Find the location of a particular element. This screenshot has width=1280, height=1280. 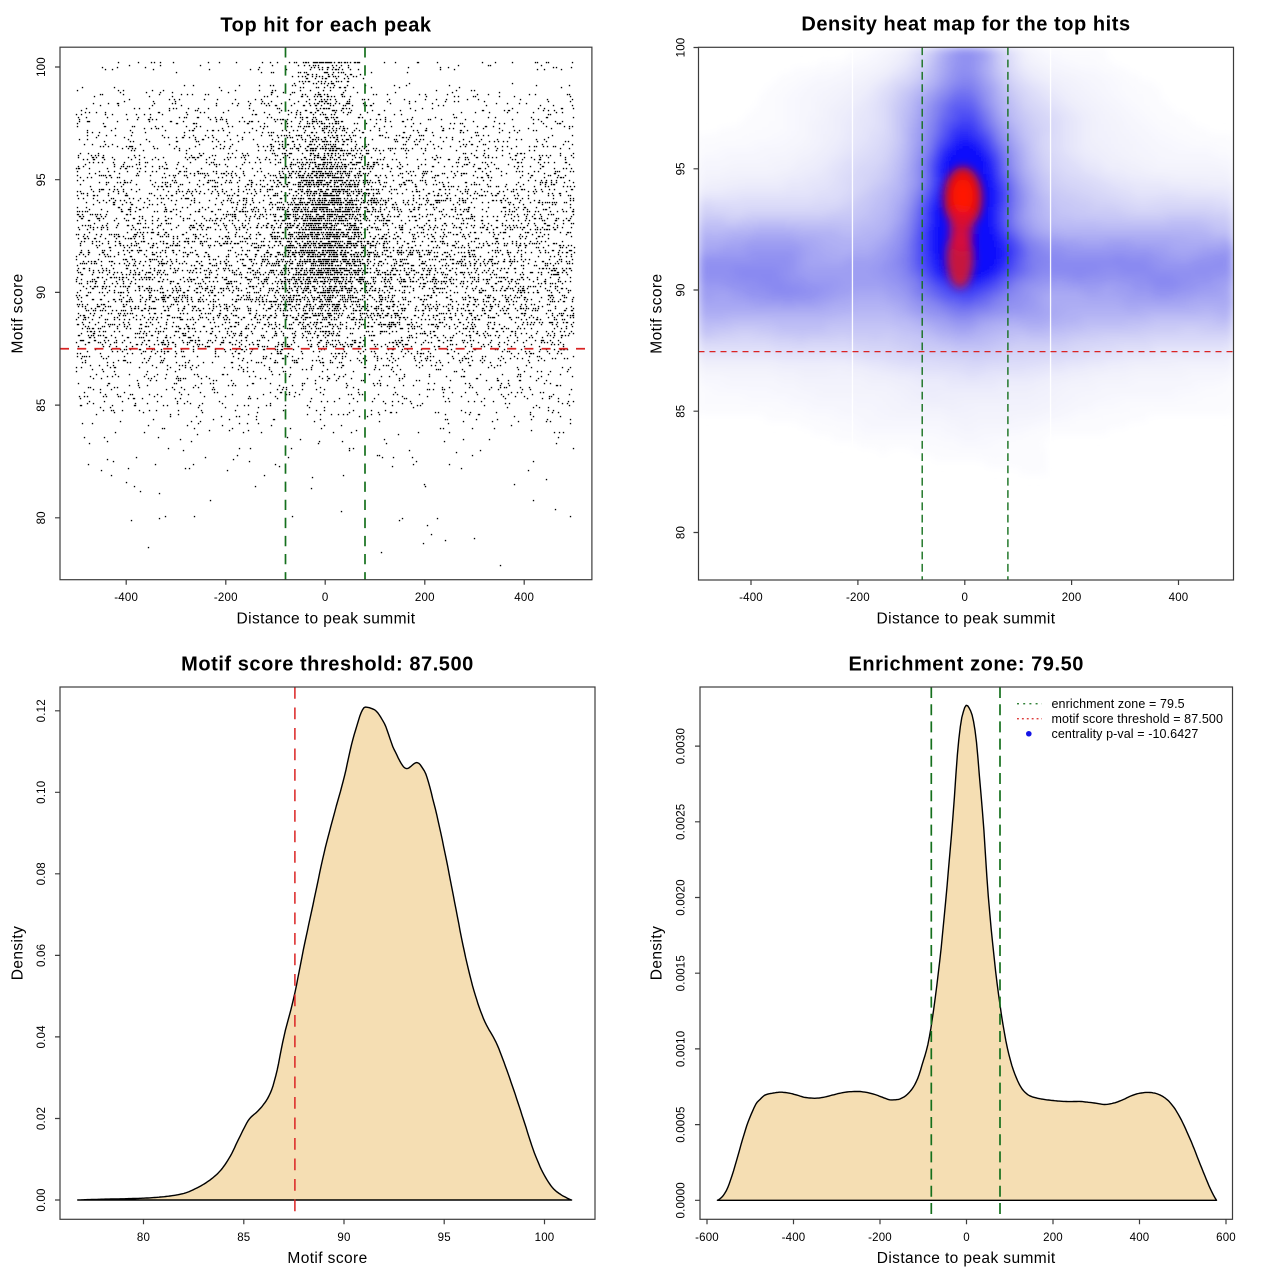

svg-text: Enrichment zone: 79.50 is located at coordinates (966, 665).